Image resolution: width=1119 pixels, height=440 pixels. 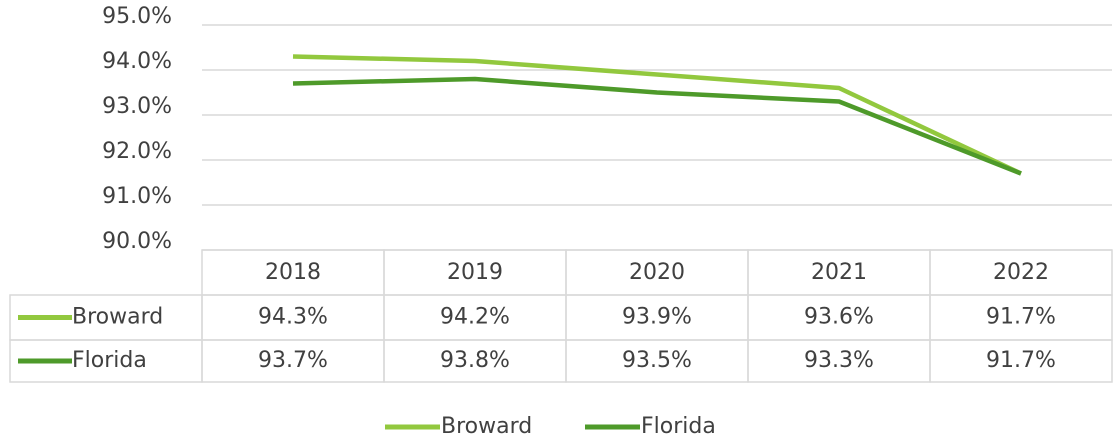 I want to click on y-tick-label: 90.0%, so click(x=137, y=241).